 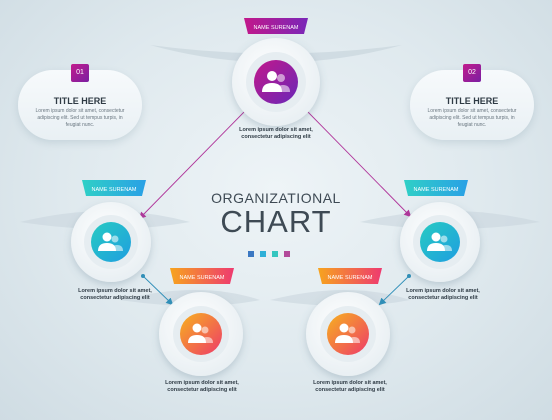 I want to click on node-top: NAME SURENAM, so click(x=276, y=72).